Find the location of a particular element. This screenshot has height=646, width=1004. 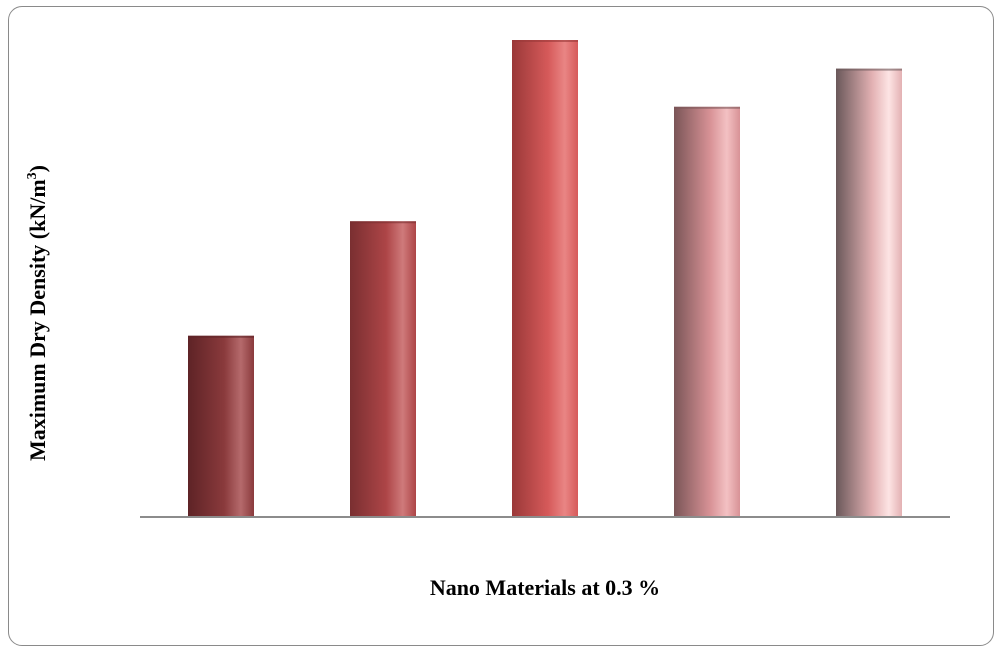

bar-3-top-edge is located at coordinates (545, 41).